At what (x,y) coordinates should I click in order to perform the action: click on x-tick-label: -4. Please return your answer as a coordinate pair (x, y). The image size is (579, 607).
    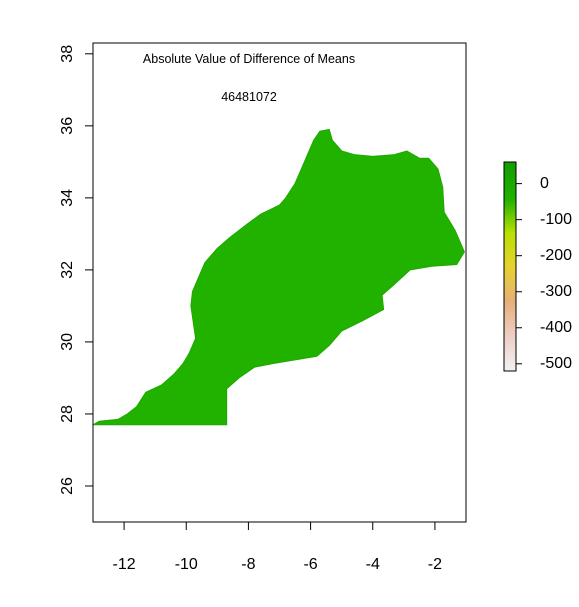
    Looking at the image, I should click on (373, 564).